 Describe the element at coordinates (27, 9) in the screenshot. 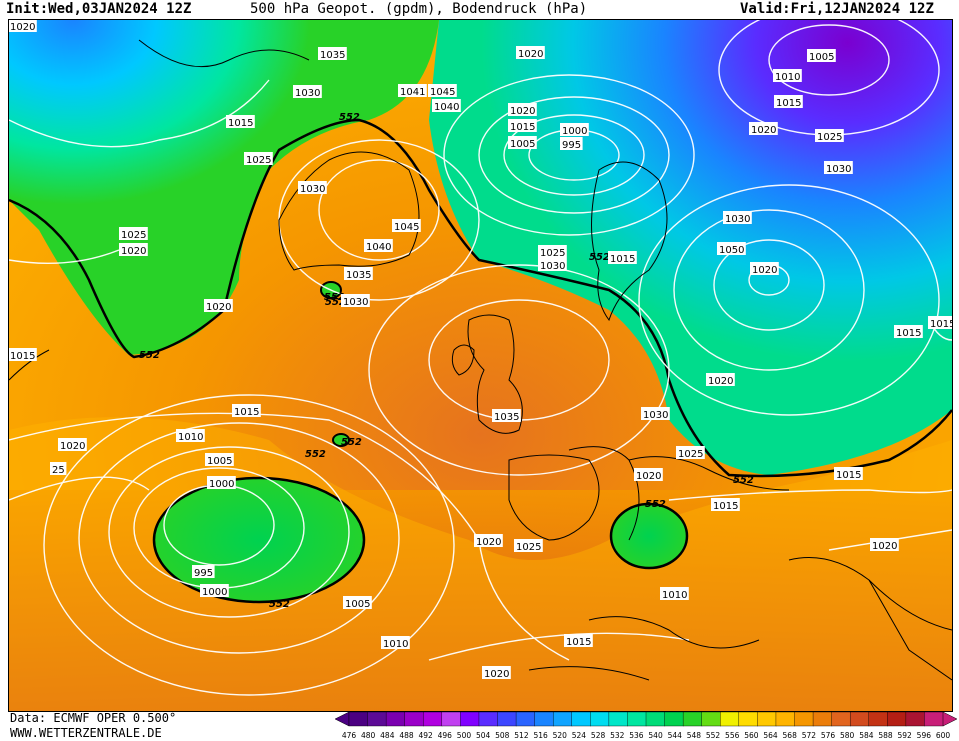

I see `init-label: Init:` at that location.